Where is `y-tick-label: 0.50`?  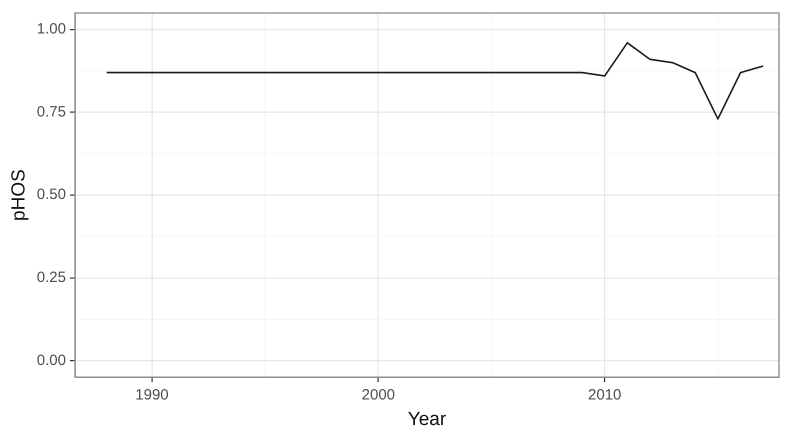
y-tick-label: 0.50 is located at coordinates (51, 195).